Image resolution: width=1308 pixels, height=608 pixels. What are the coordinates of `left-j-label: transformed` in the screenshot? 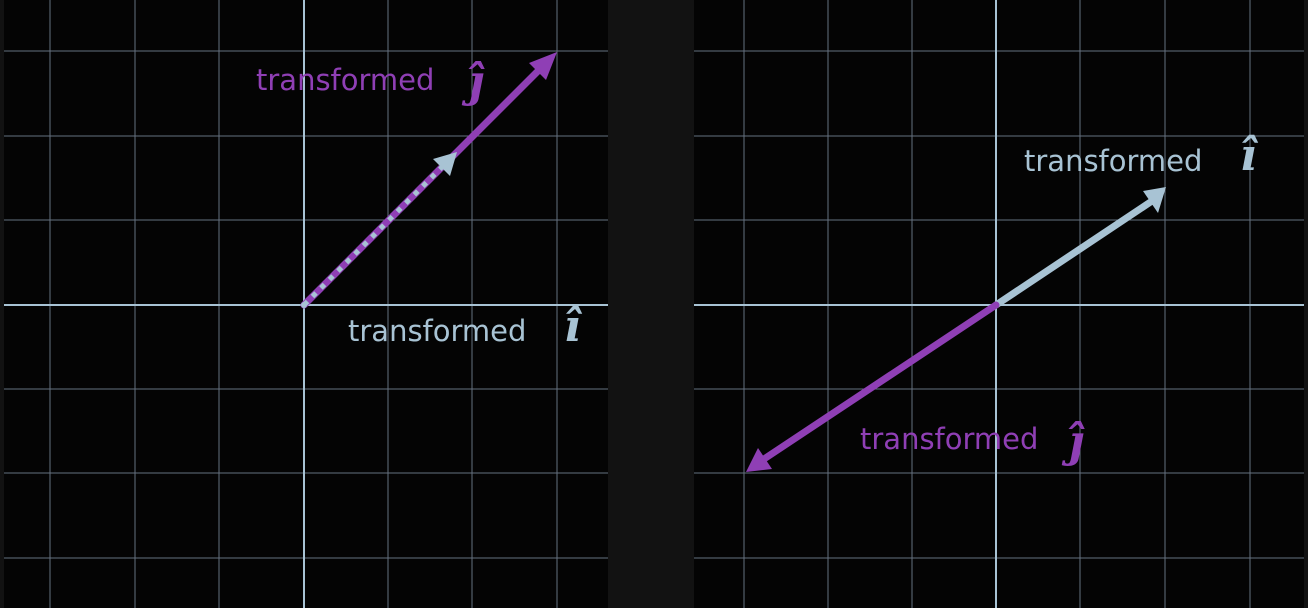 It's located at (345, 80).